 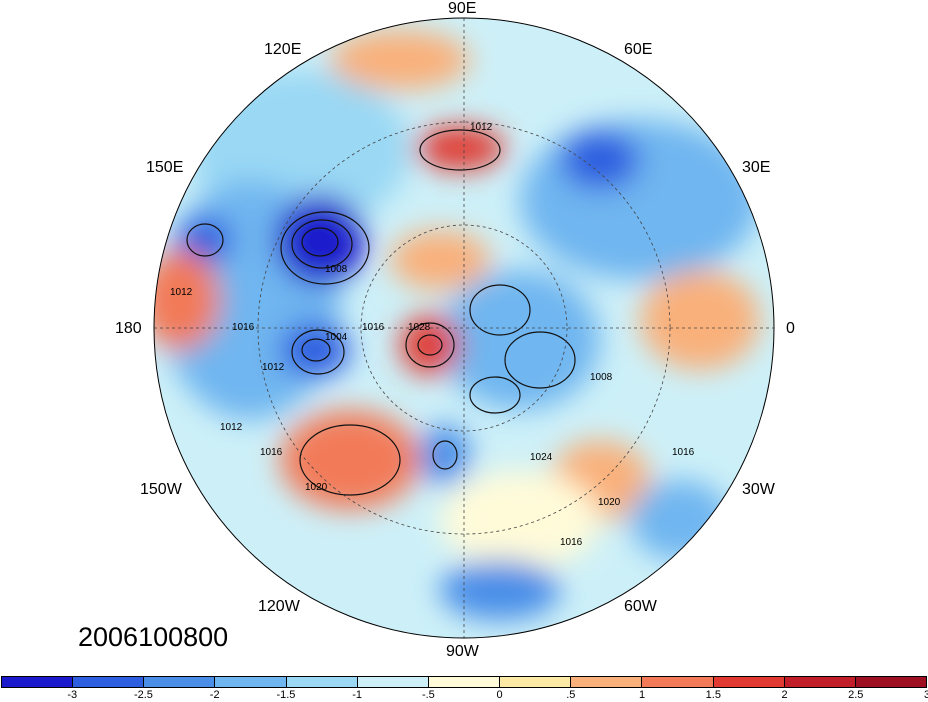 I want to click on colorbar-tick-label: 3, so click(x=925, y=695).